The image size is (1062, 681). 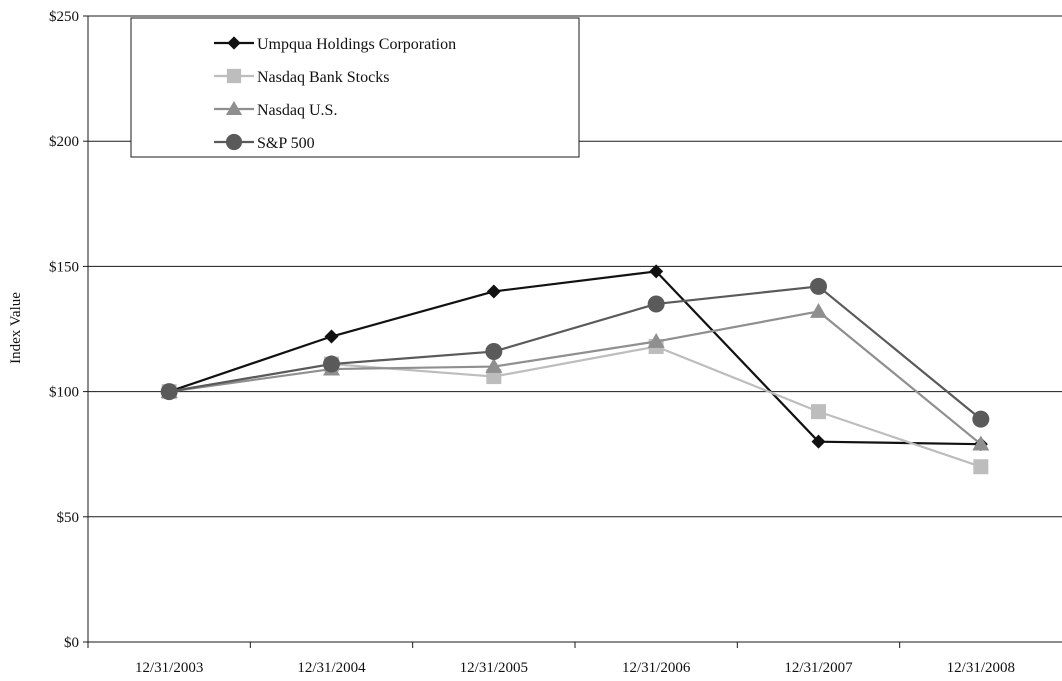 I want to click on legend-item-sandp-500: S&P 500, so click(x=264, y=142).